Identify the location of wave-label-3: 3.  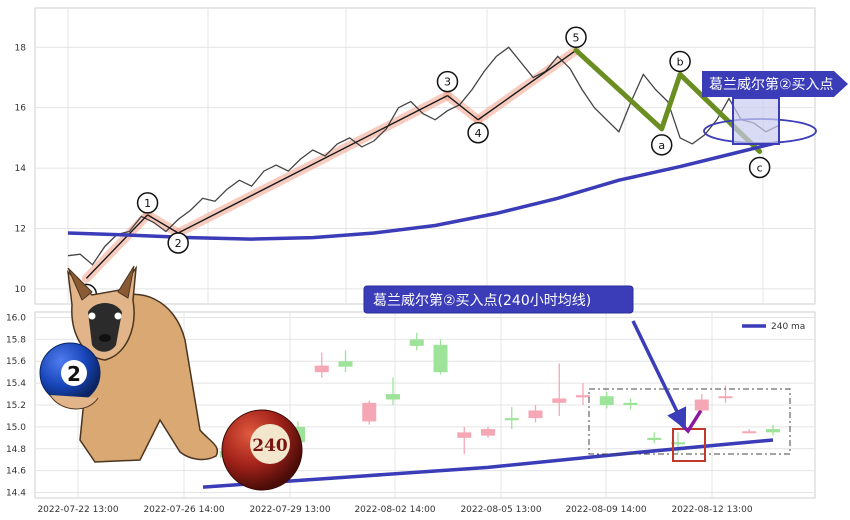
(447, 82).